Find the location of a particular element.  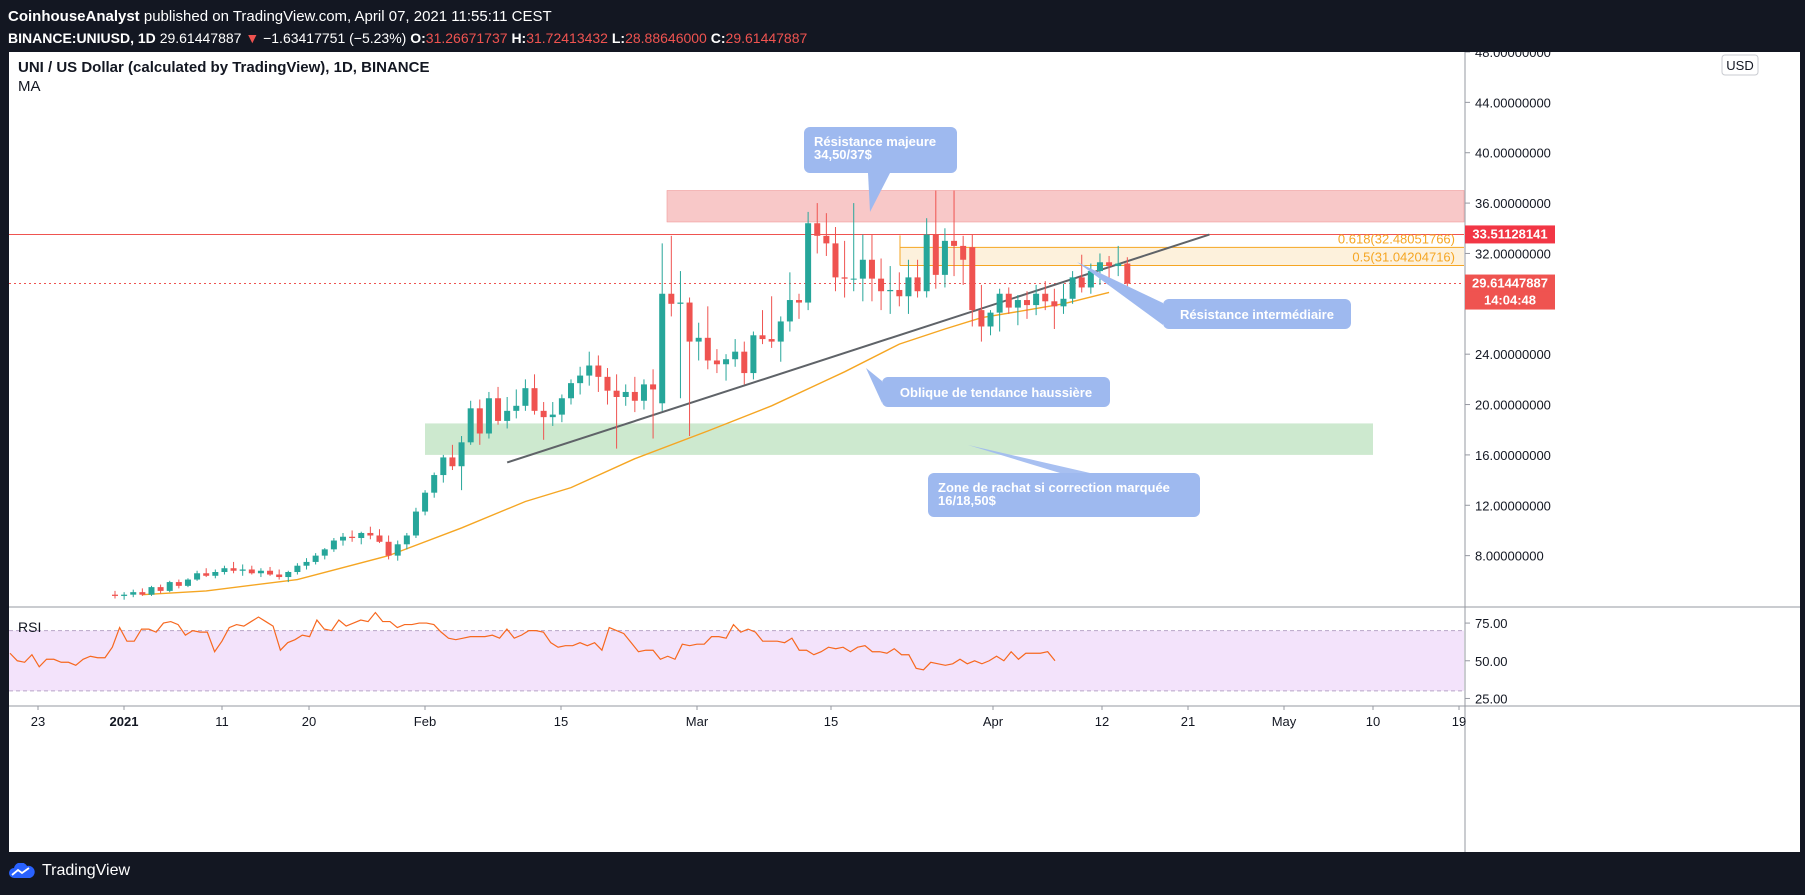

price-change: −1.63417751 (−5.23%) is located at coordinates (335, 38).